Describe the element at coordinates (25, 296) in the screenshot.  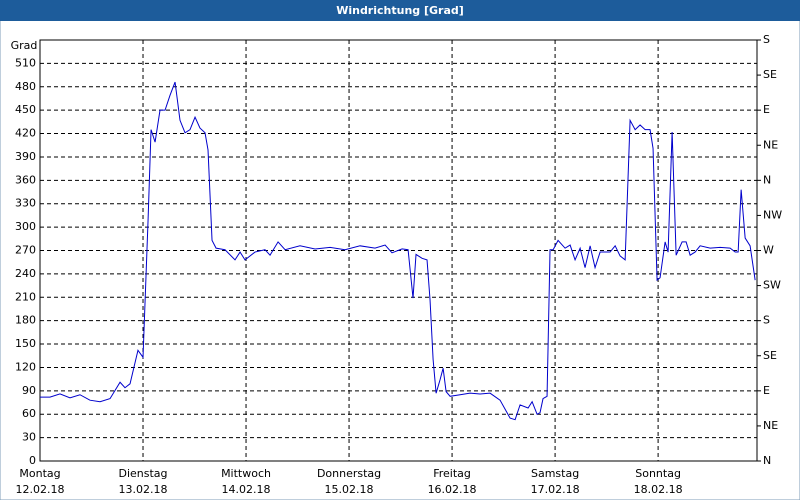
I see `y-tick-label: 210` at that location.